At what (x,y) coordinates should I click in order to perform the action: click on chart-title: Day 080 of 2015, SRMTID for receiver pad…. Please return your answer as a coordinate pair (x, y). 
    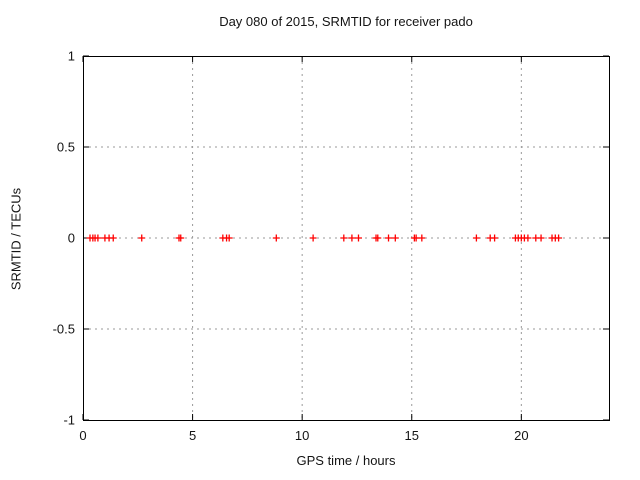
    Looking at the image, I should click on (346, 21).